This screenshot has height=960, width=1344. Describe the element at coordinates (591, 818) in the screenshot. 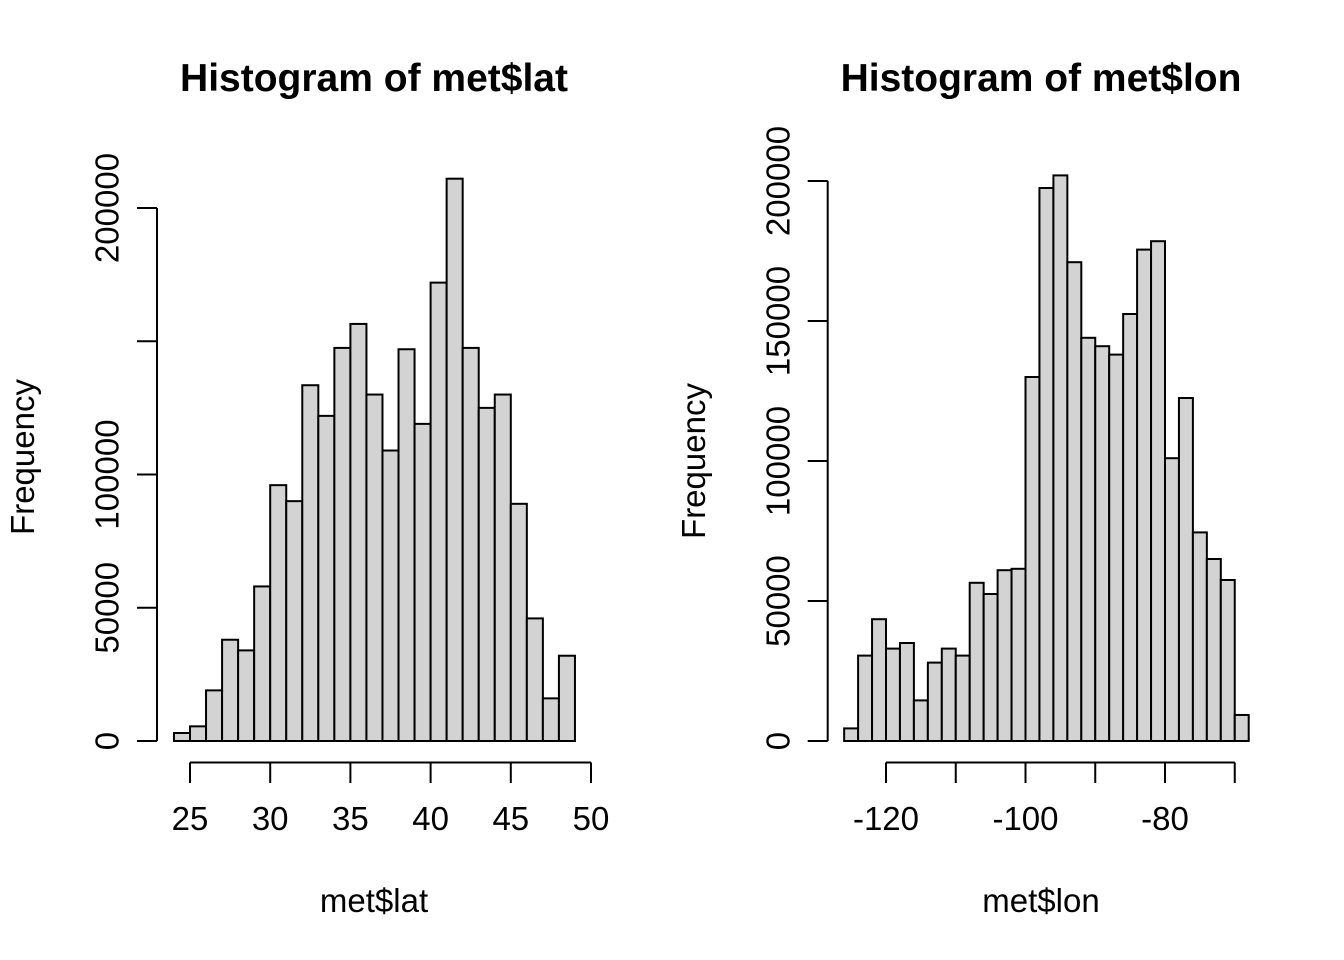

I see `x-tick-label: 50` at that location.